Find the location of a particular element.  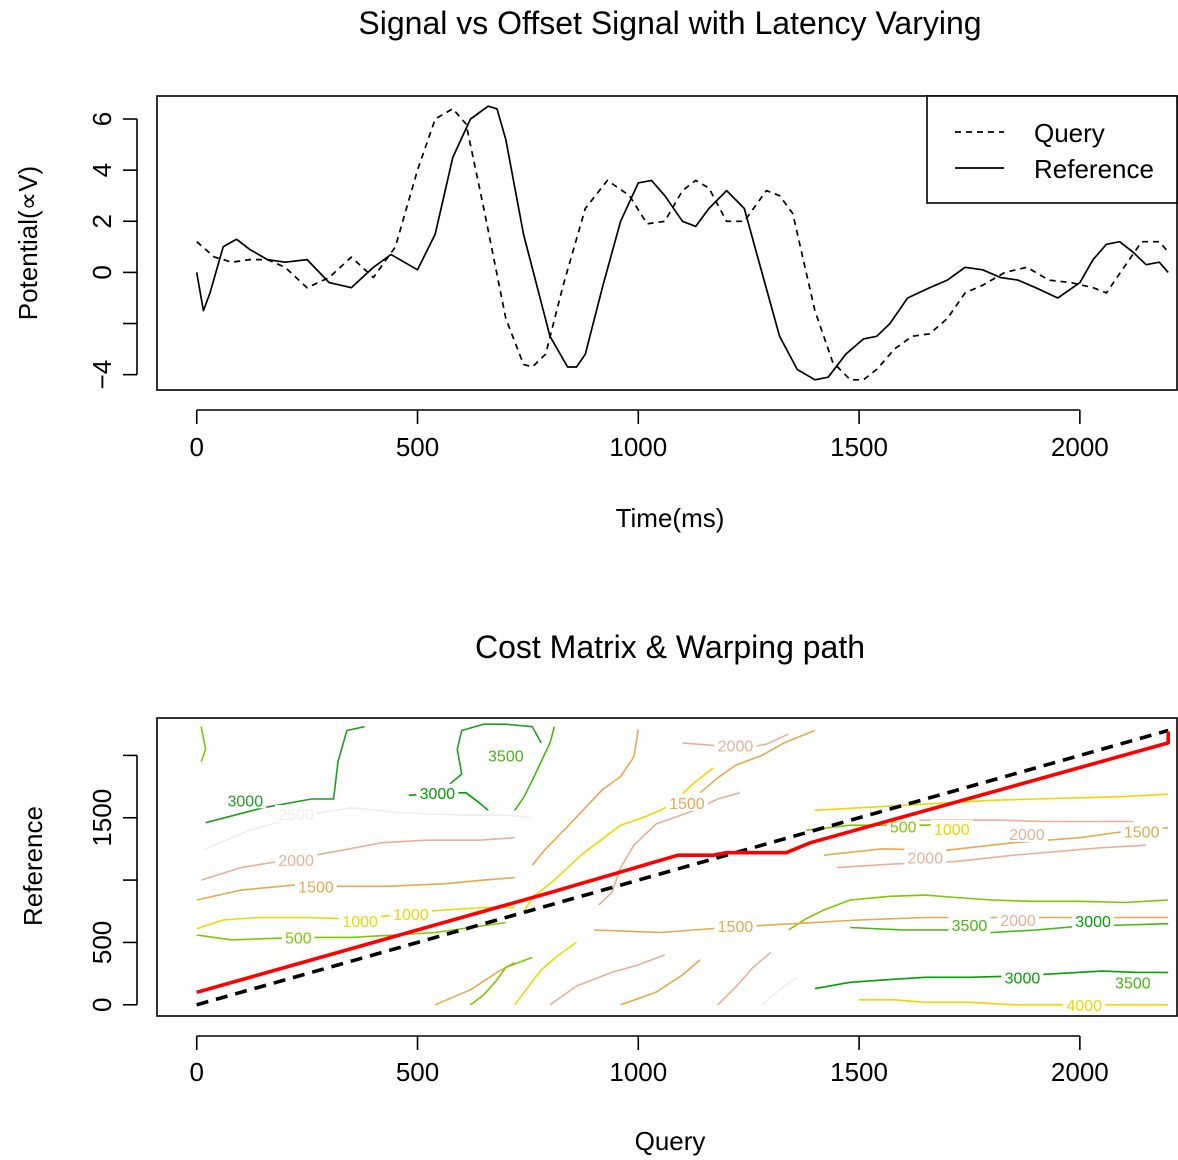

y-axis-label: Reference is located at coordinates (33, 866).